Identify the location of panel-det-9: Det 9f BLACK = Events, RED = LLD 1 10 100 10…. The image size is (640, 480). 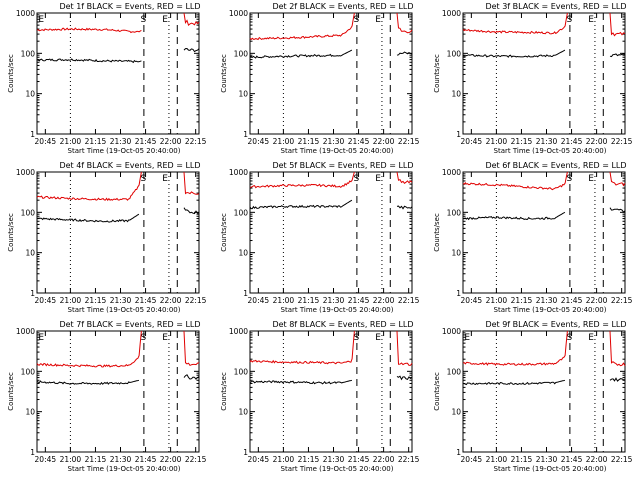
(533, 396).